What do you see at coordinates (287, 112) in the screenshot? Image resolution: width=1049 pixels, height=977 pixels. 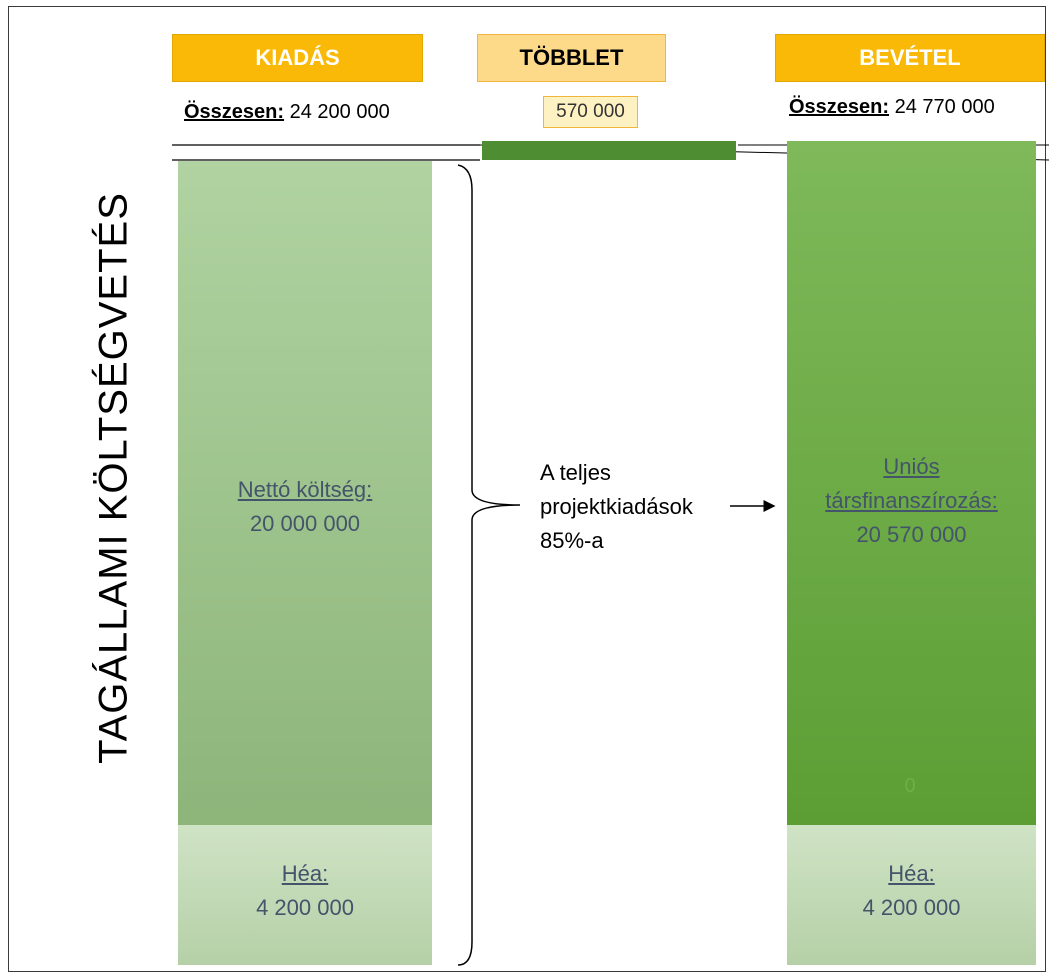 I see `expense-total: Összesen: 24 200 000` at bounding box center [287, 112].